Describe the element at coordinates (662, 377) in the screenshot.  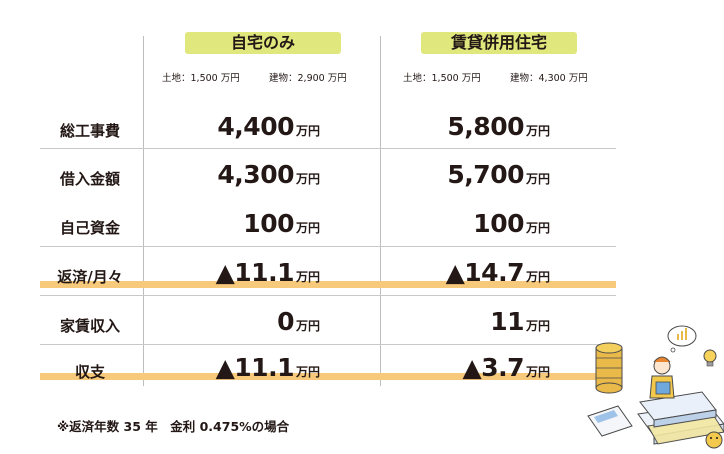
I see `person-icon` at that location.